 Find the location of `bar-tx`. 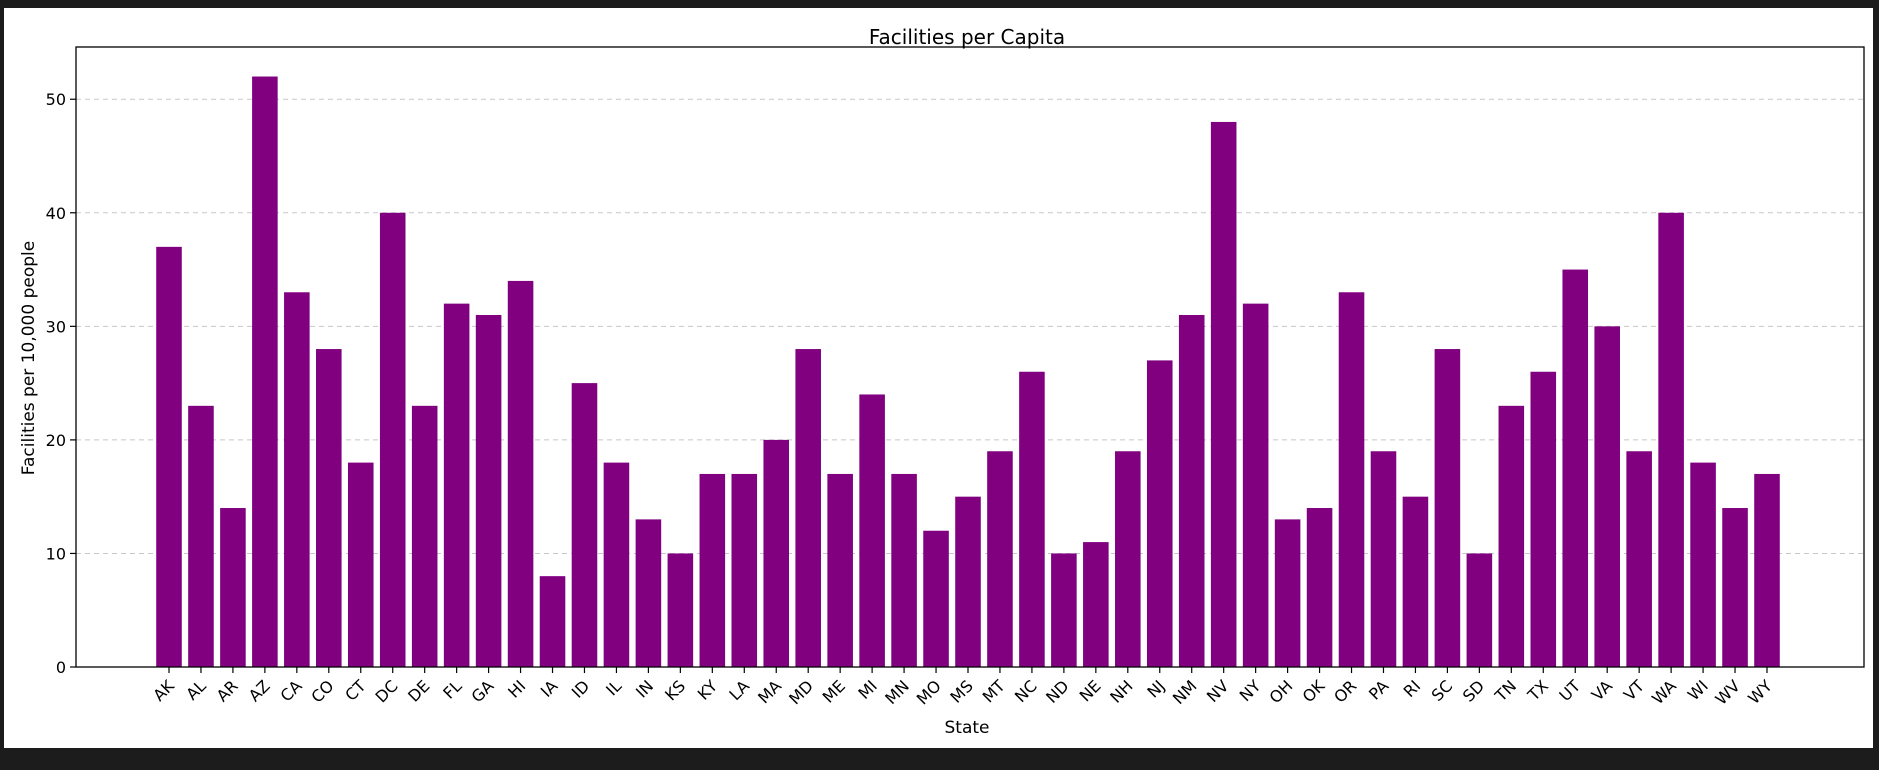

bar-tx is located at coordinates (1543, 519).